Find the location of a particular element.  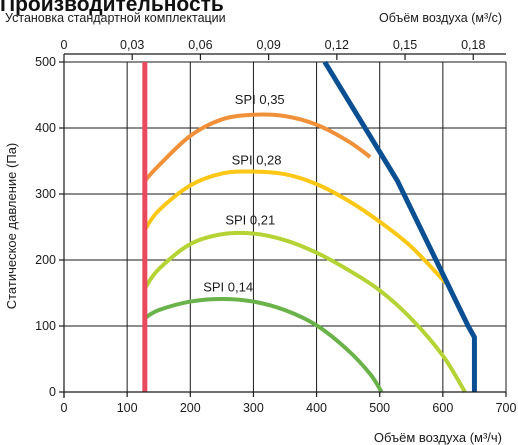

top-tick-label: 0 is located at coordinates (64, 45).